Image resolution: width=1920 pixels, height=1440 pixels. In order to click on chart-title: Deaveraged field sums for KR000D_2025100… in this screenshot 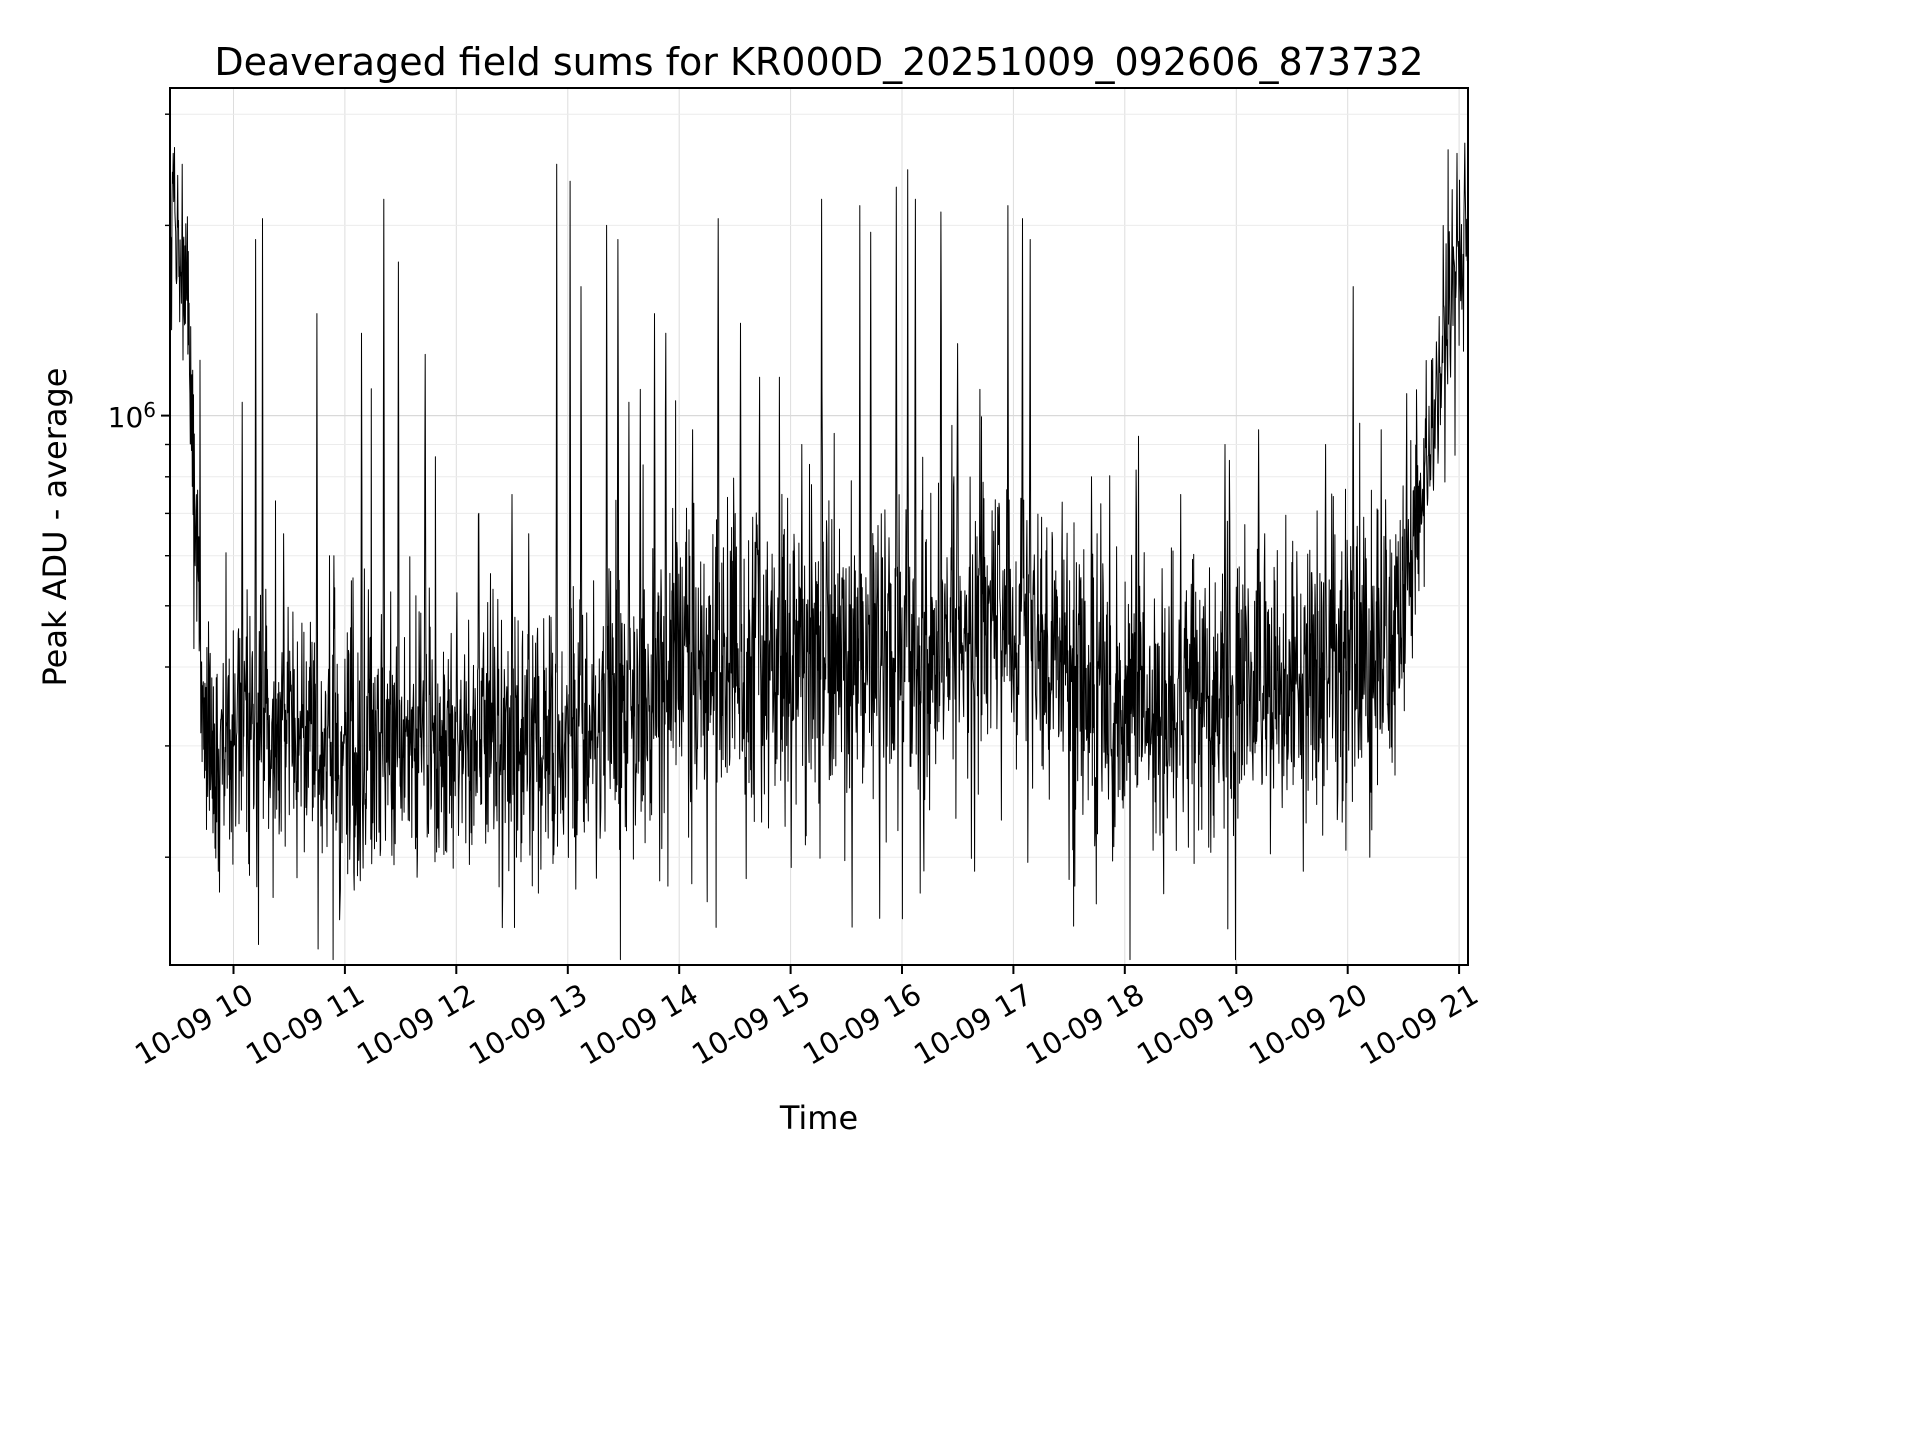, I will do `click(819, 62)`.